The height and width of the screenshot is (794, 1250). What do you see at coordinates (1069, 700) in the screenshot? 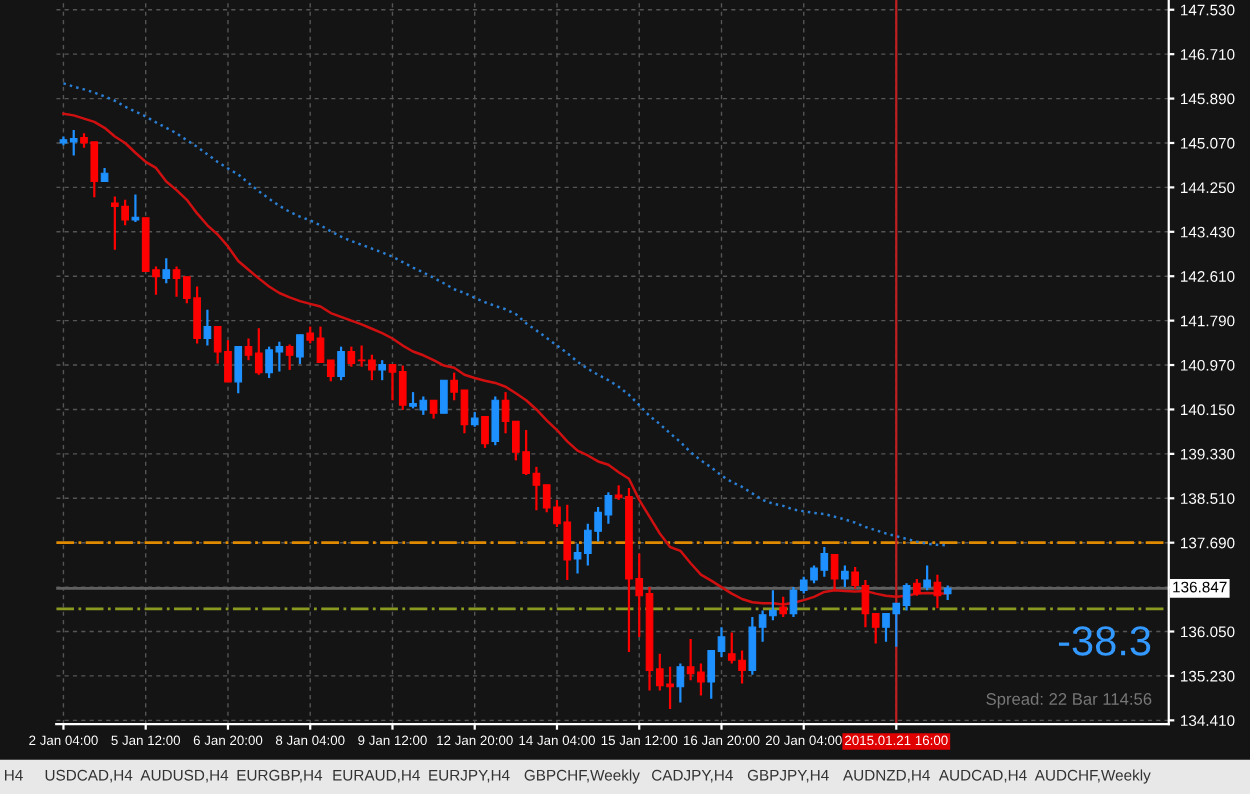
I see `annotation: Spread: 22 Bar 114:56` at bounding box center [1069, 700].